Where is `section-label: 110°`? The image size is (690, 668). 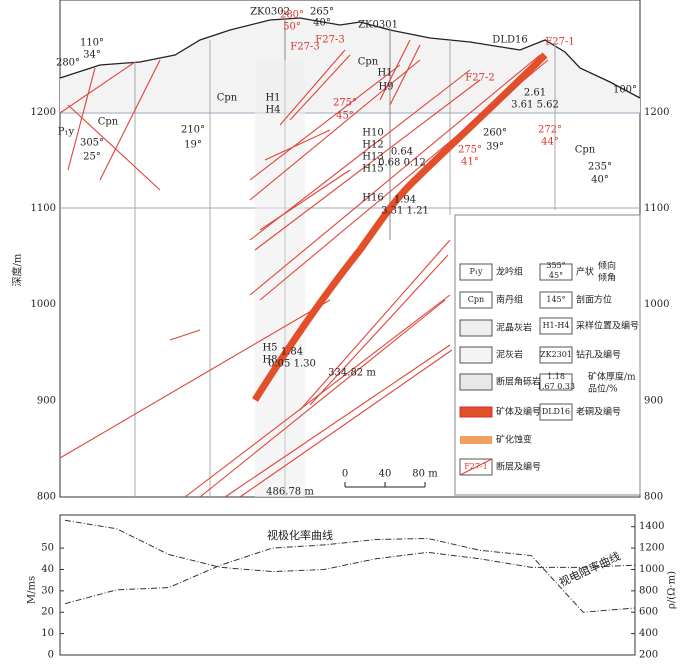
section-label: 110° is located at coordinates (92, 43).